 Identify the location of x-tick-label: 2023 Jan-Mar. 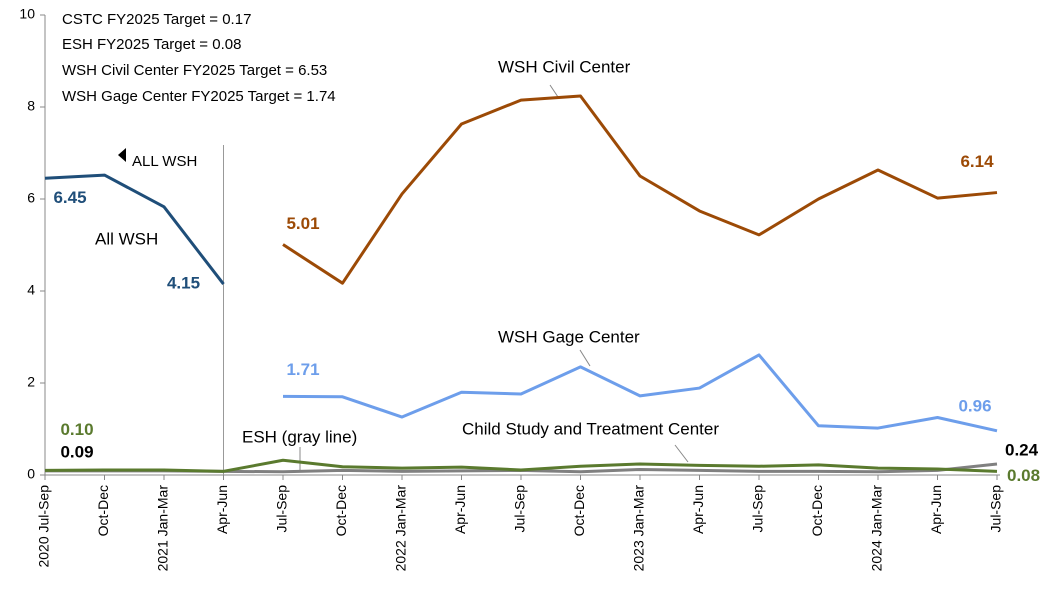
(639, 528).